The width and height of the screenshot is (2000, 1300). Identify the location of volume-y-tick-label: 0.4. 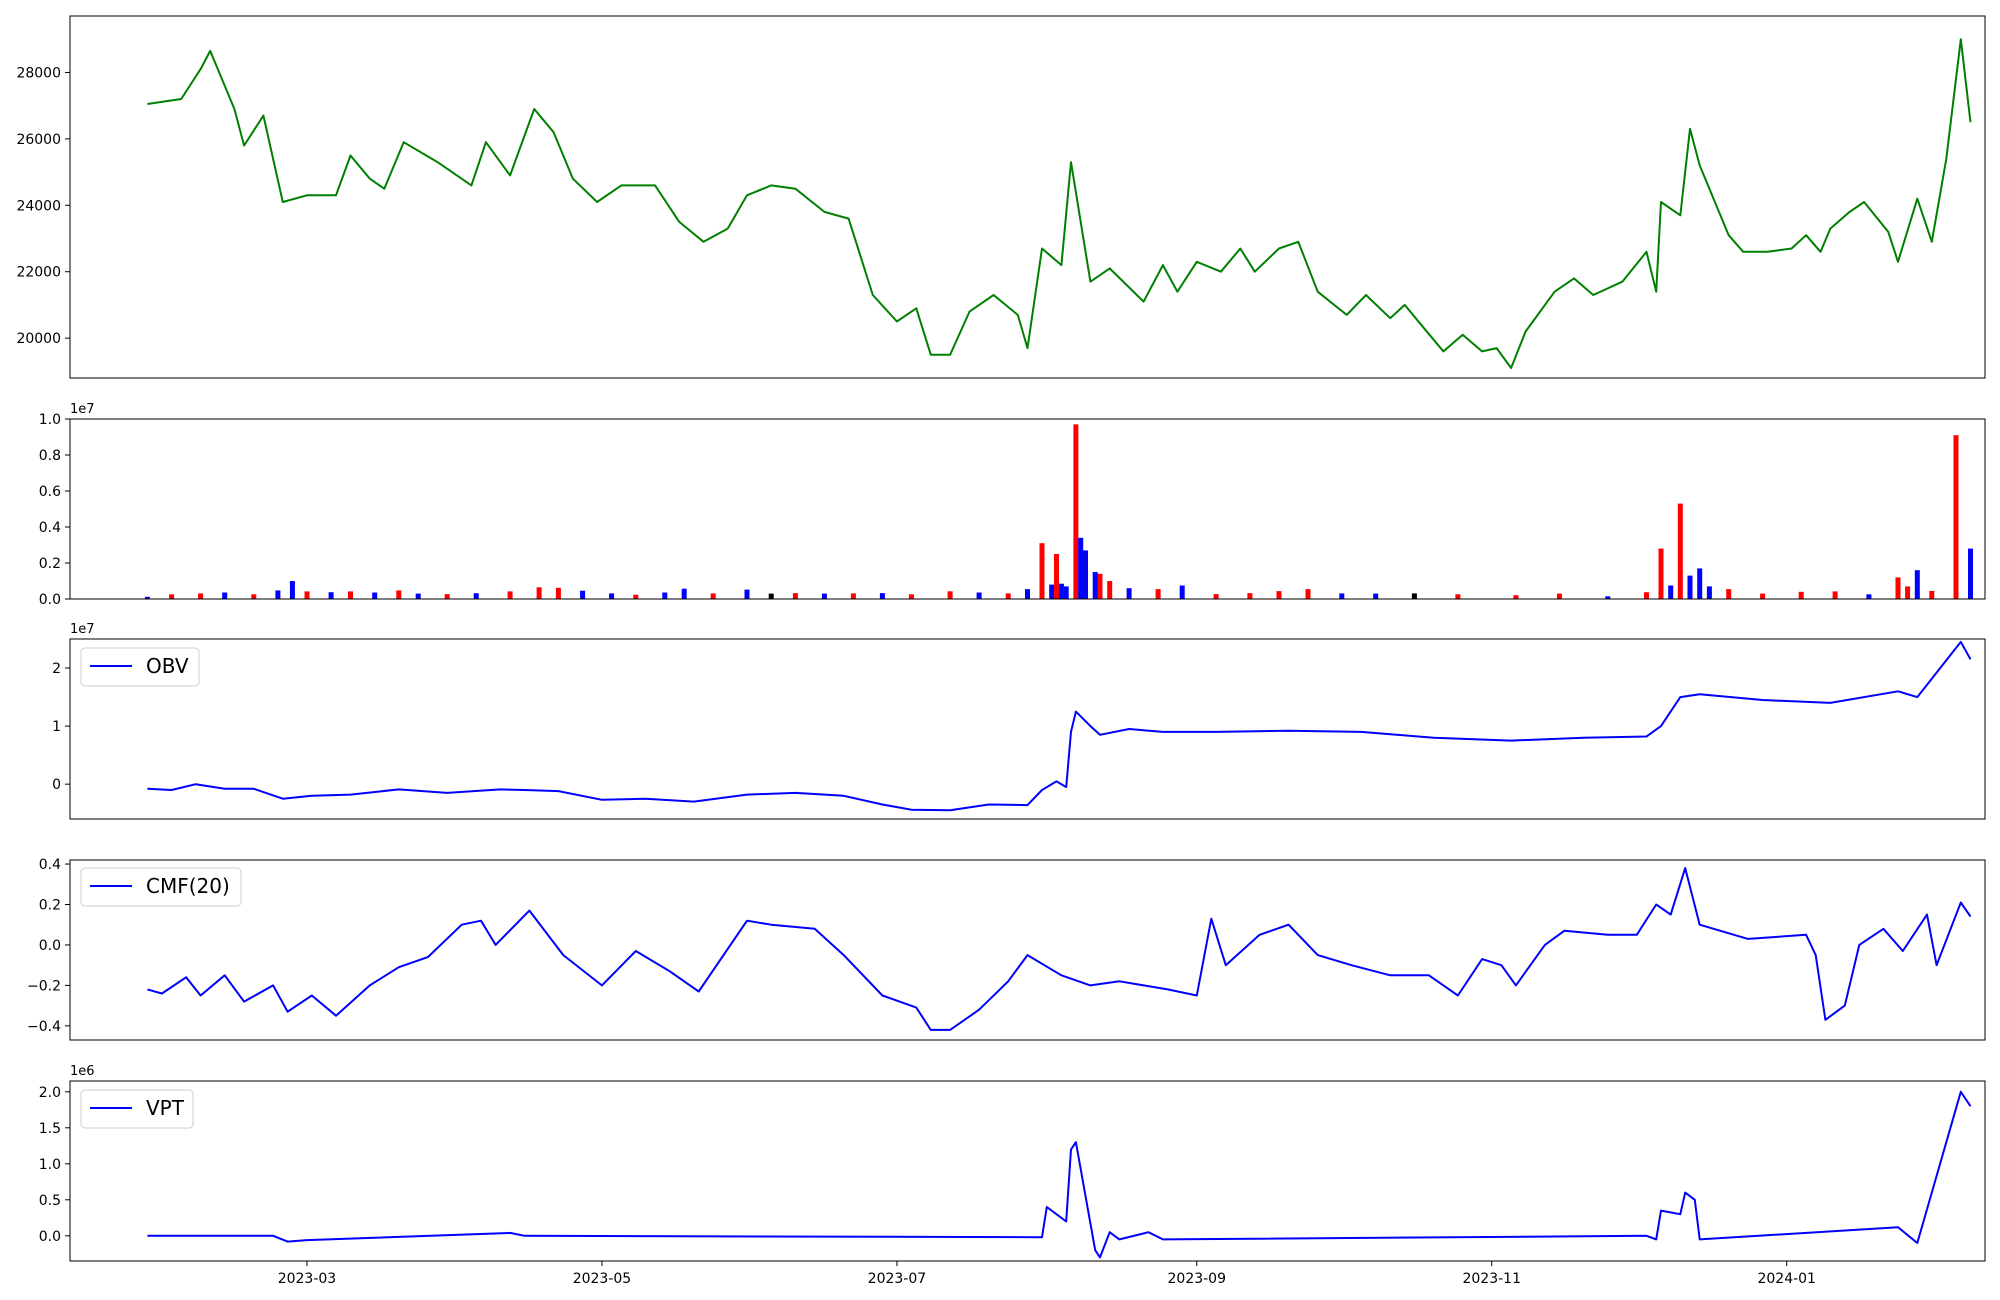
(50, 528).